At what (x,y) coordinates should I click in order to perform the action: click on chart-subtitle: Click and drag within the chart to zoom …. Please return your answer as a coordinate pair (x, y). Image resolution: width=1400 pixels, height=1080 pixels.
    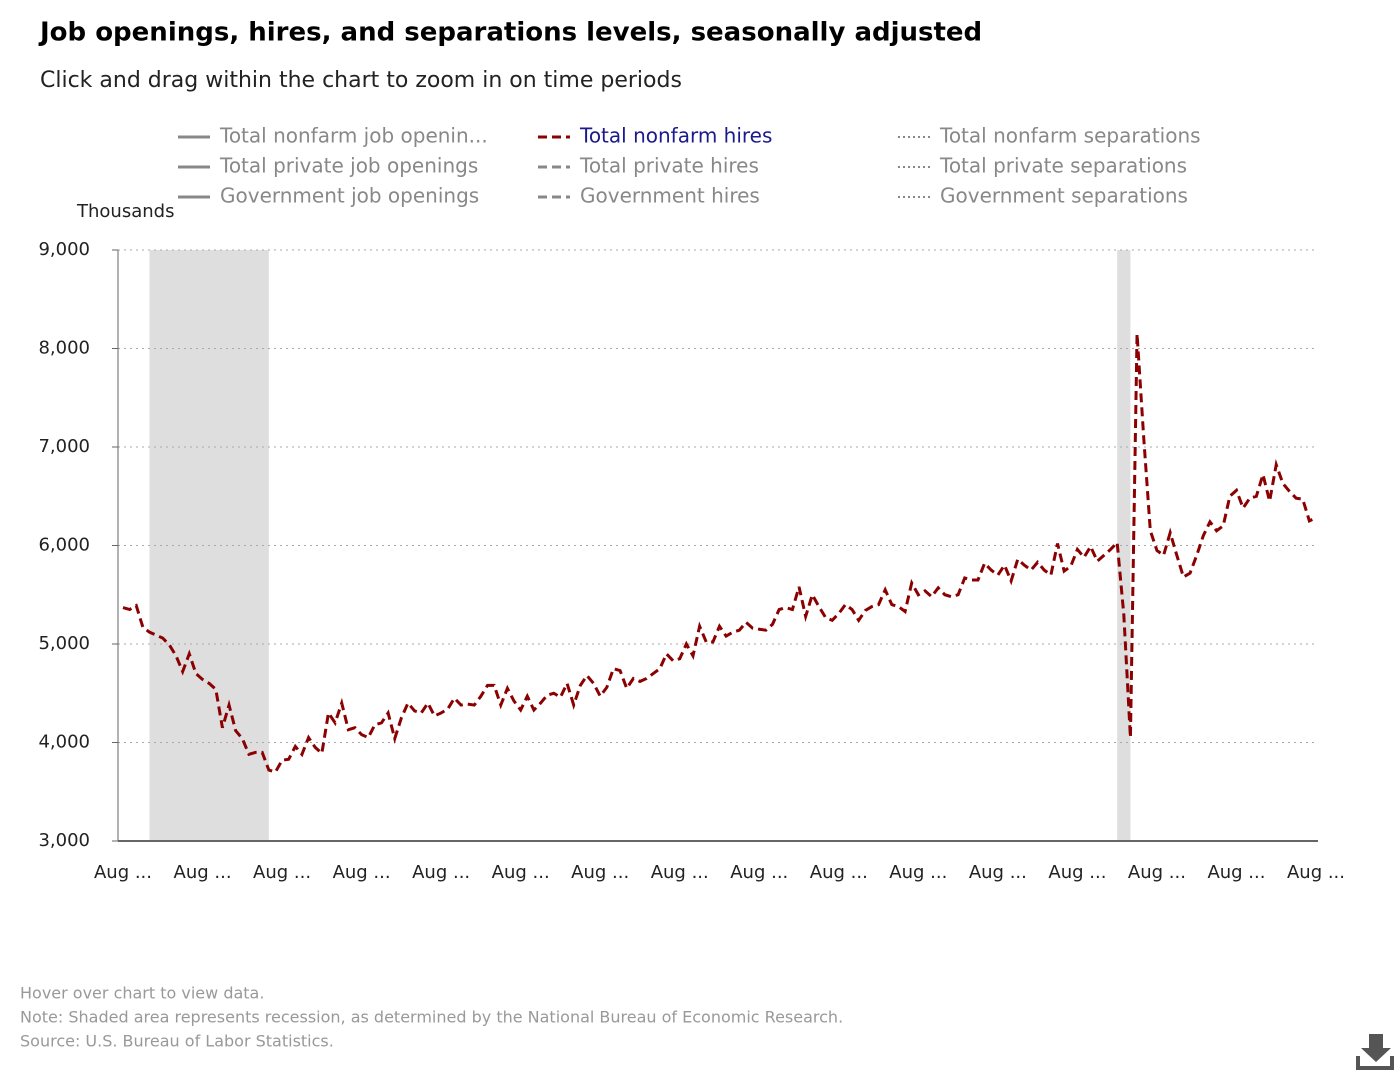
    Looking at the image, I should click on (361, 80).